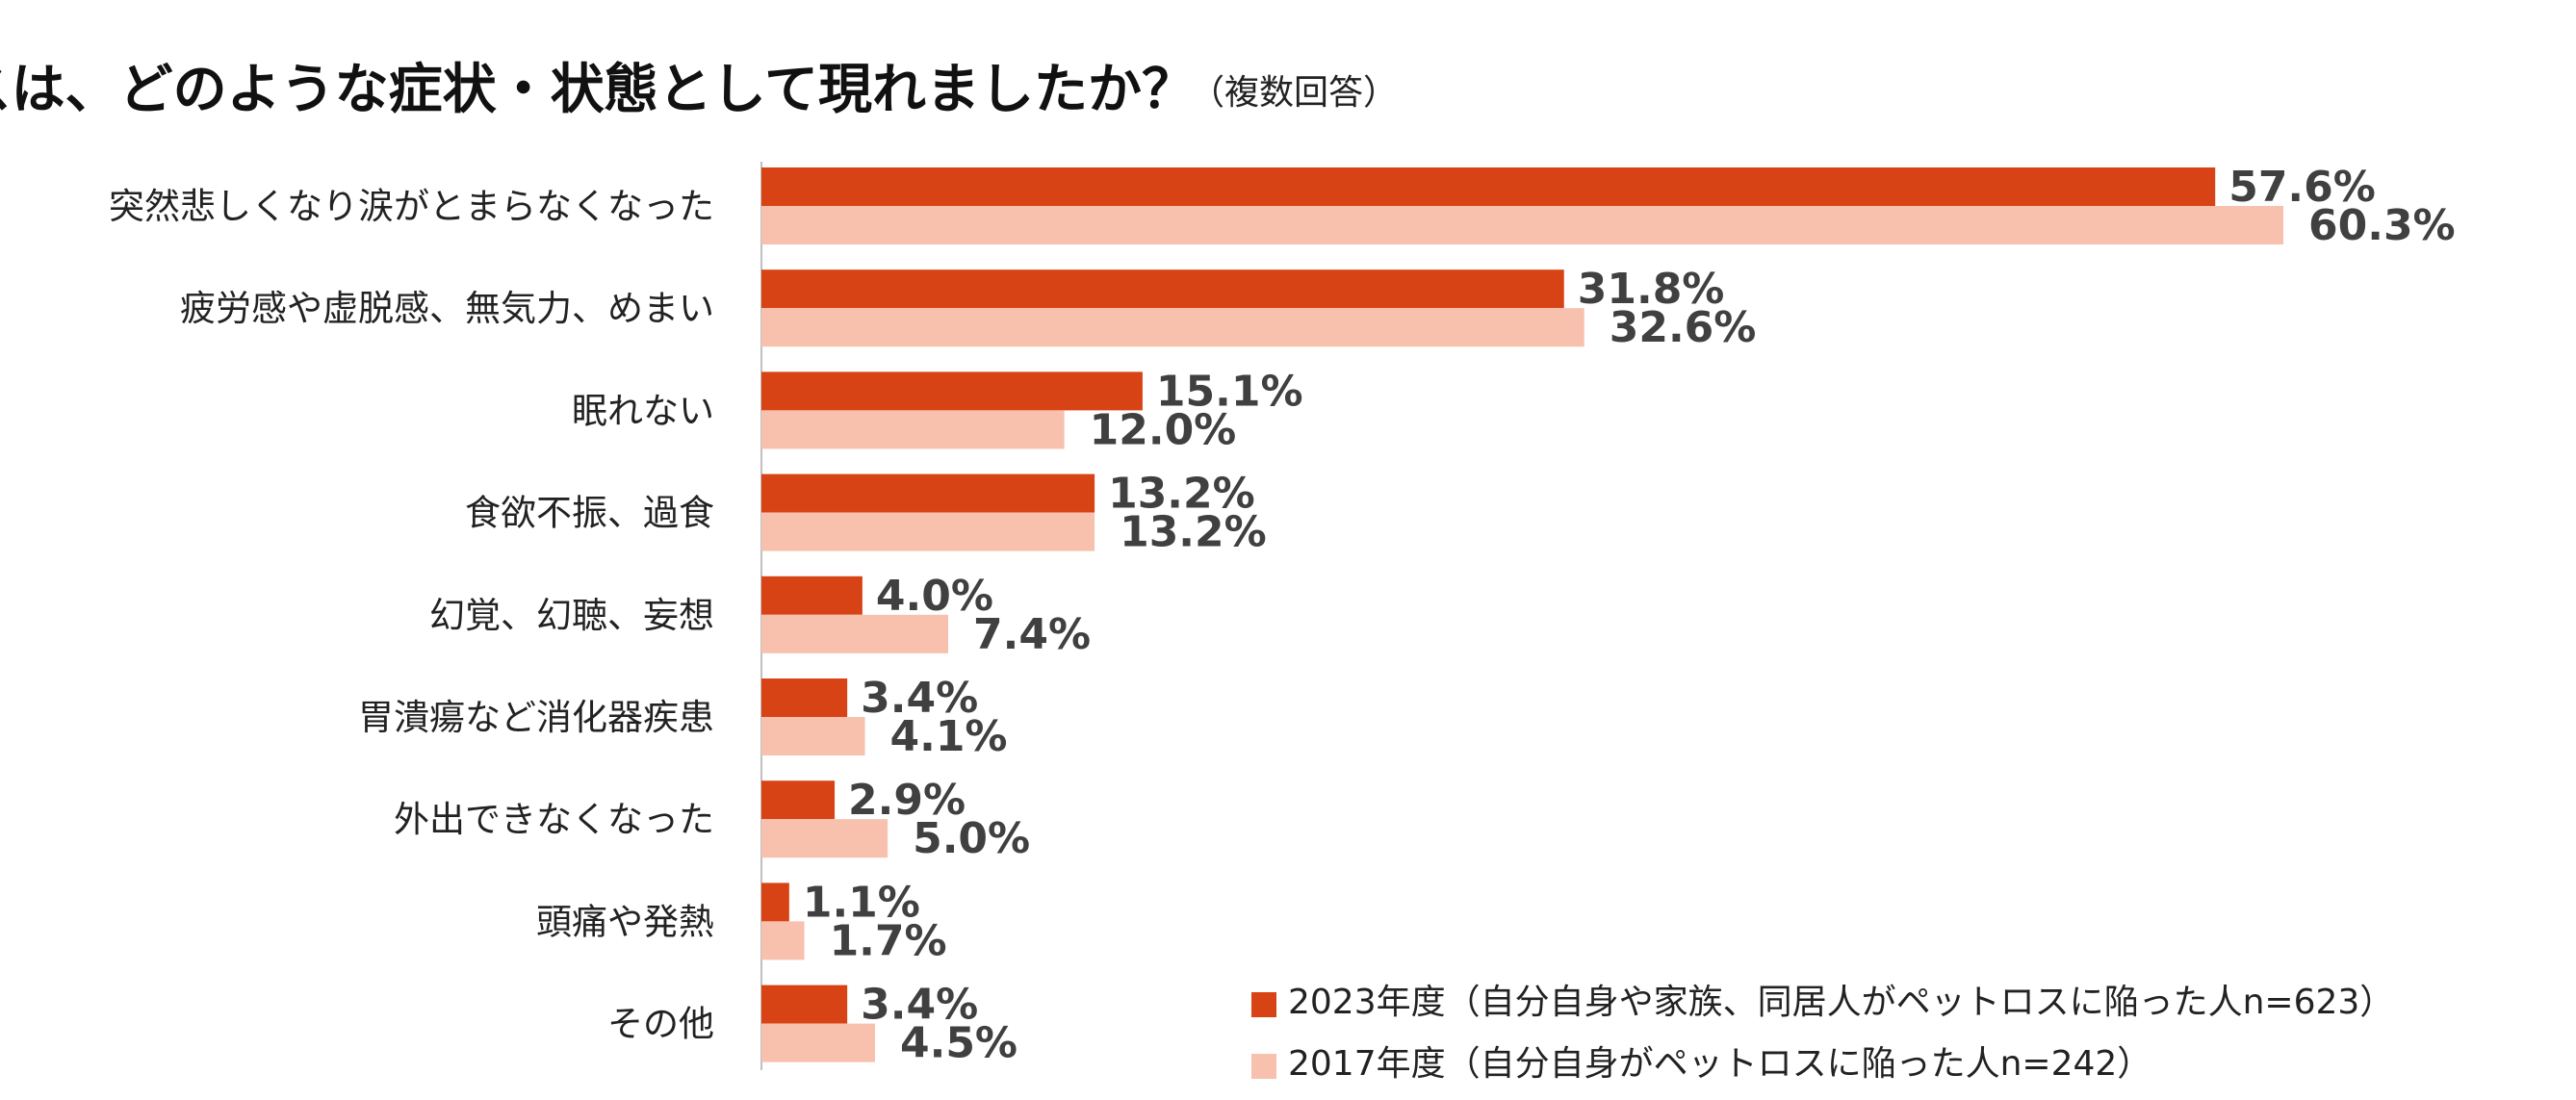 The width and height of the screenshot is (2576, 1100). Describe the element at coordinates (1683, 327) in the screenshot. I see `data-label: 32.6%` at that location.